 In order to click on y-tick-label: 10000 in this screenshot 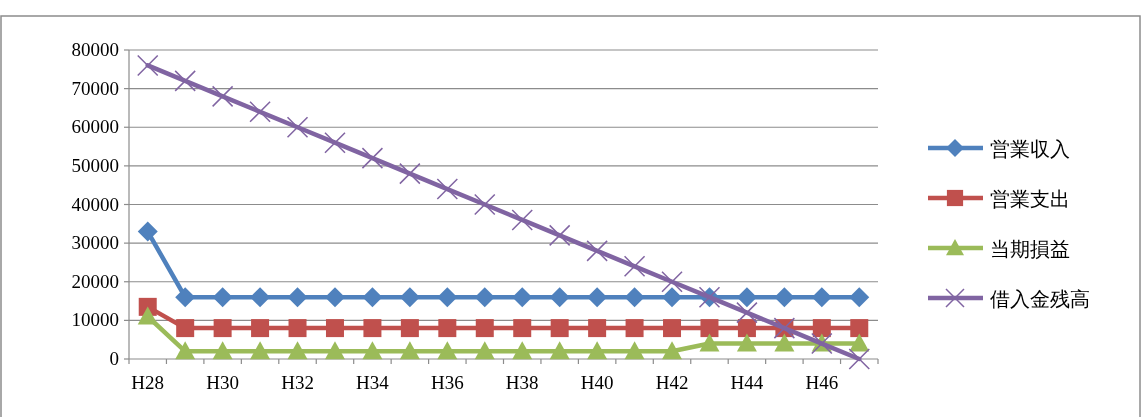, I will do `click(95, 320)`.